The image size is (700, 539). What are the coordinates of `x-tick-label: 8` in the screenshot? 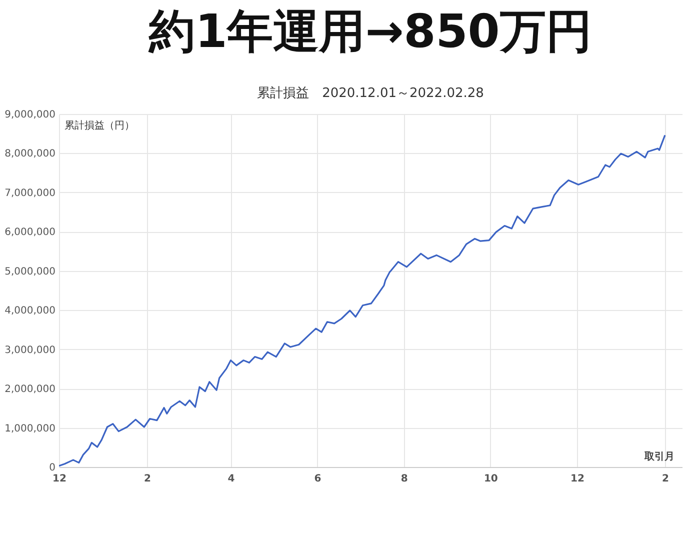 It's located at (404, 479).